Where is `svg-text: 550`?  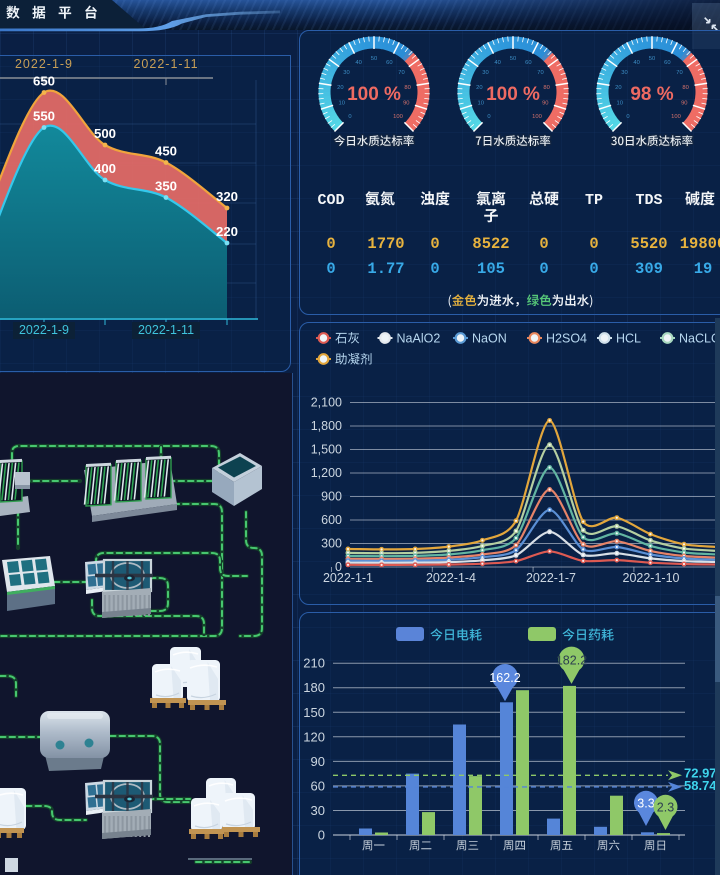
svg-text: 550 is located at coordinates (44, 116).